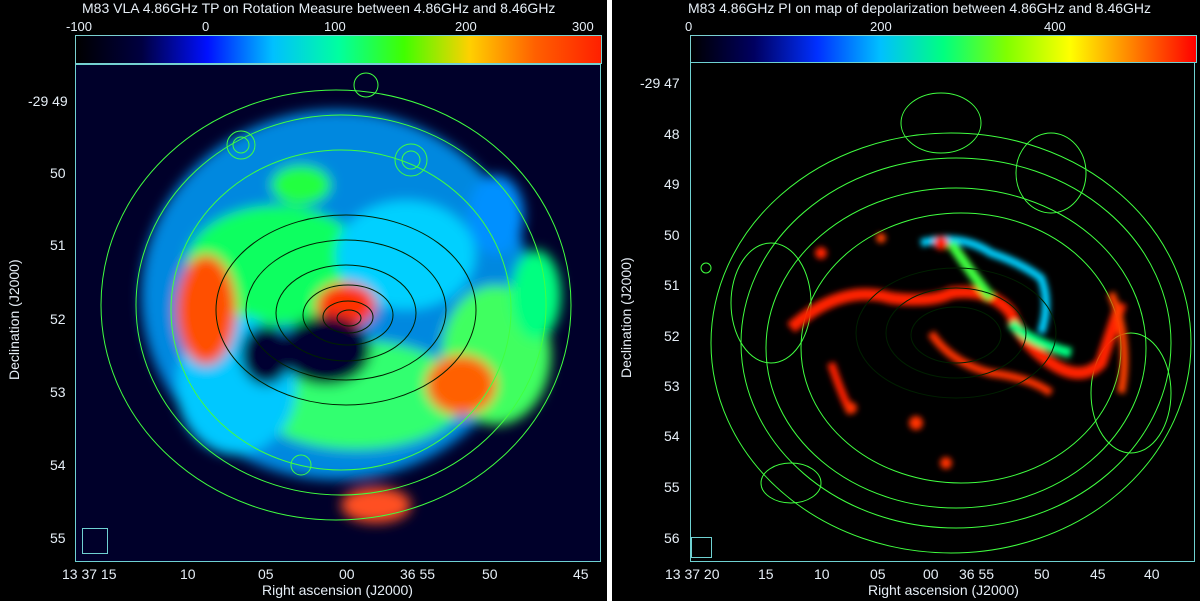  Describe the element at coordinates (931, 574) in the screenshot. I see `right-x-tick-4: 00` at that location.